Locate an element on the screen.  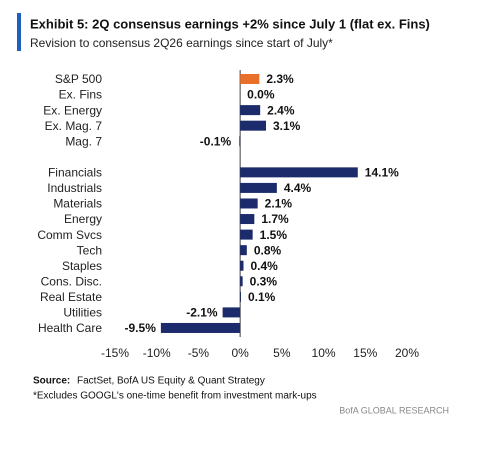
value-label: -0.1% is located at coordinates (216, 141).